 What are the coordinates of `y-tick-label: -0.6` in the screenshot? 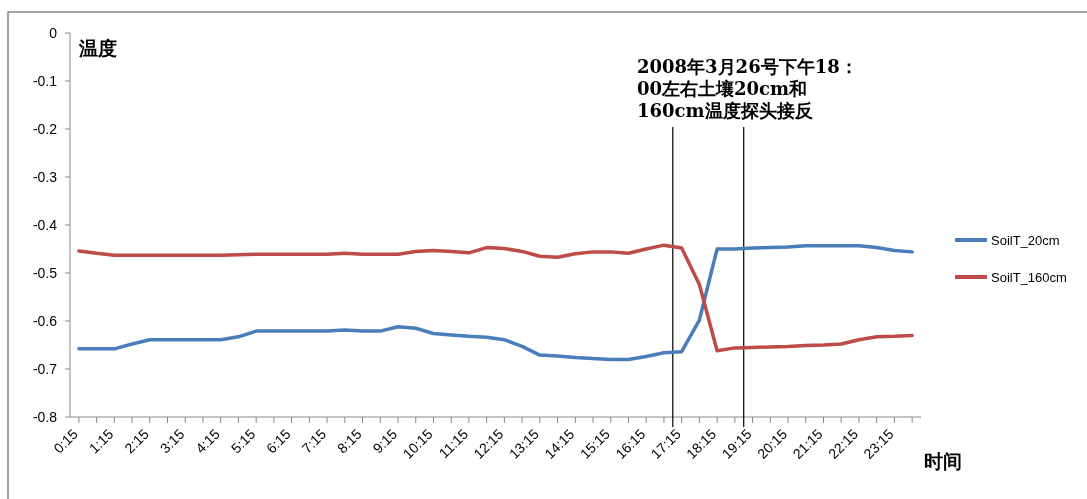 It's located at (45, 321).